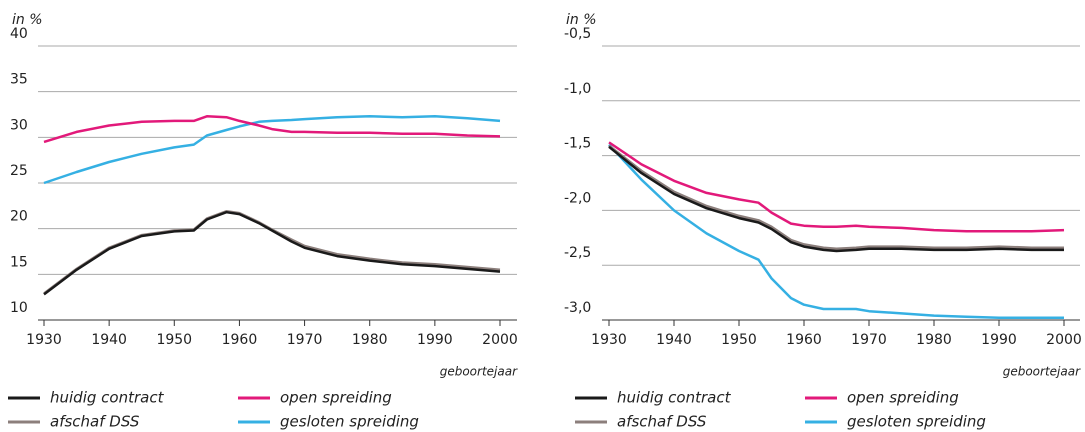 The height and width of the screenshot is (432, 1085). I want to click on y-tick-label: -1,0, so click(577, 89).